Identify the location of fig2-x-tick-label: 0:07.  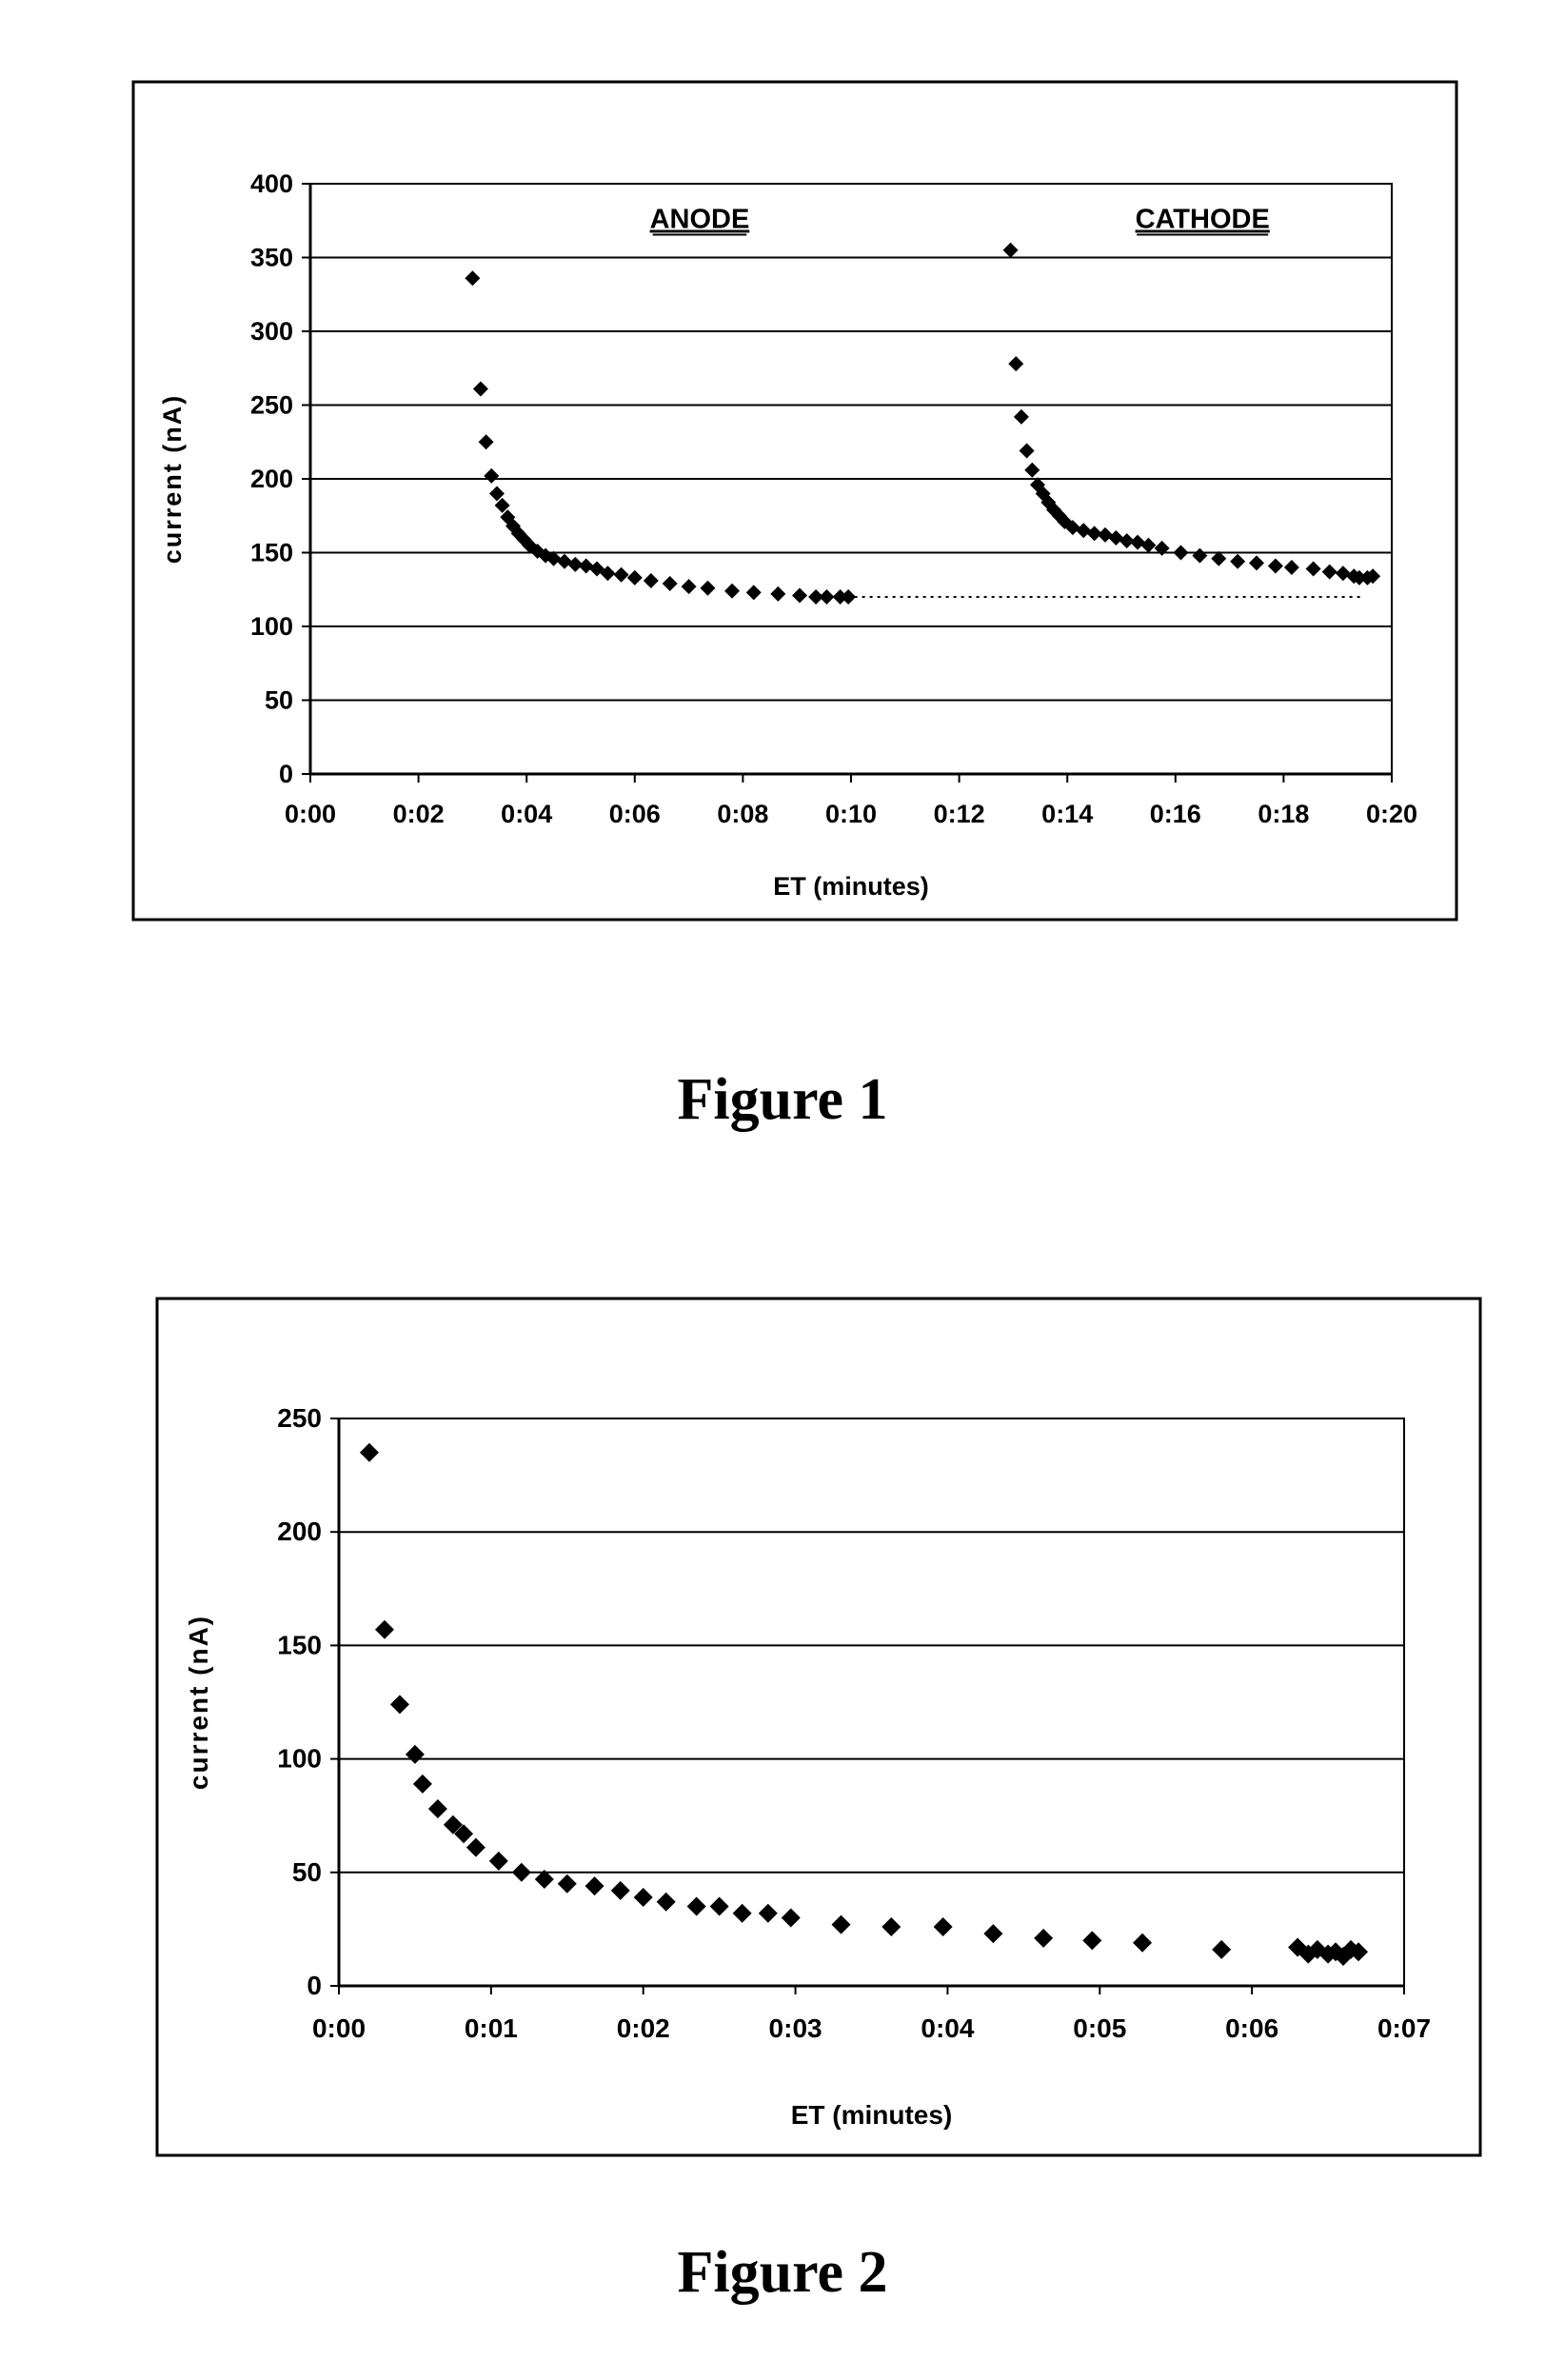
(1404, 2028).